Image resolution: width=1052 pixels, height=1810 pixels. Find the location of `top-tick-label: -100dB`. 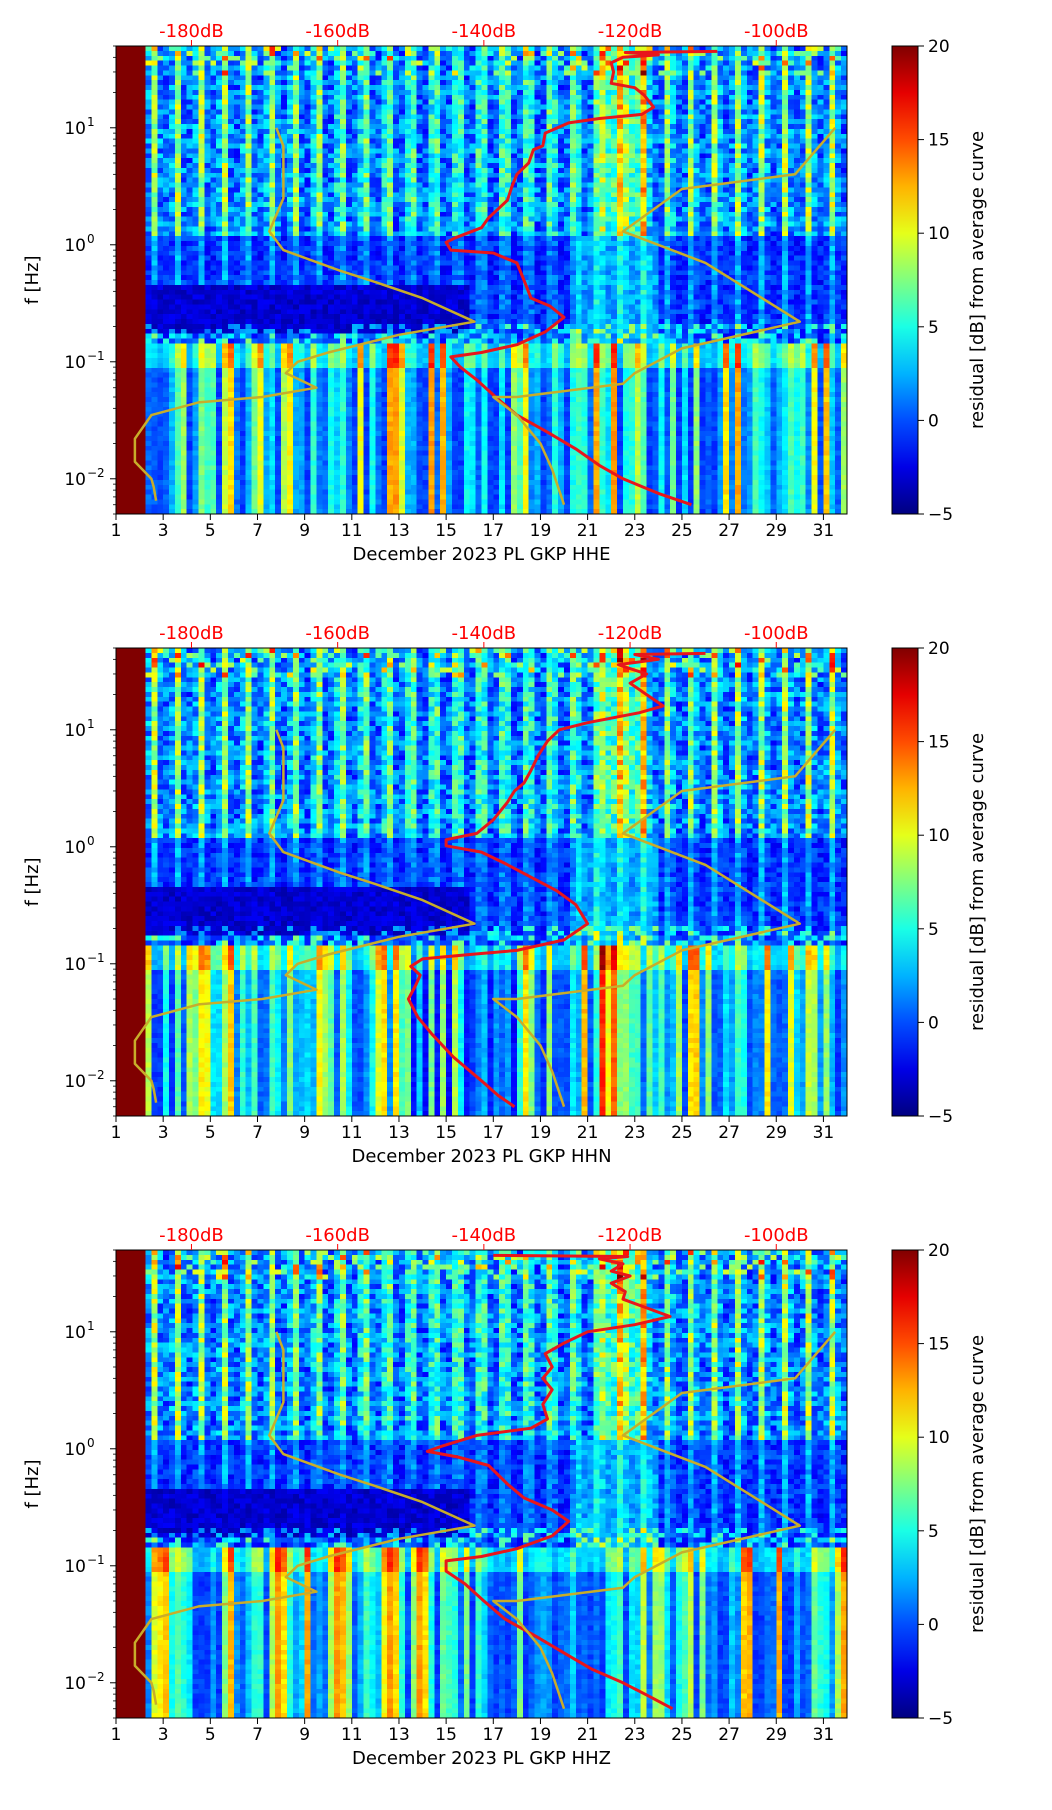

top-tick-label: -100dB is located at coordinates (776, 633).